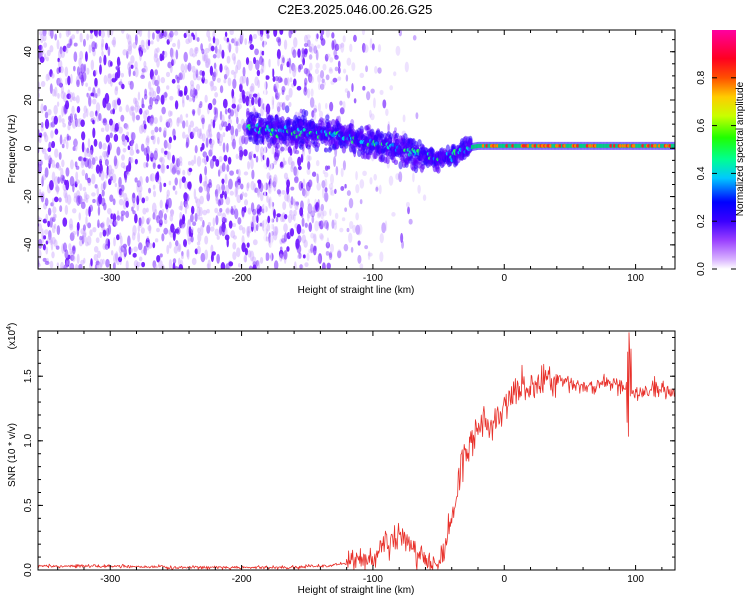  I want to click on x-tick-label: -200, so click(242, 278).